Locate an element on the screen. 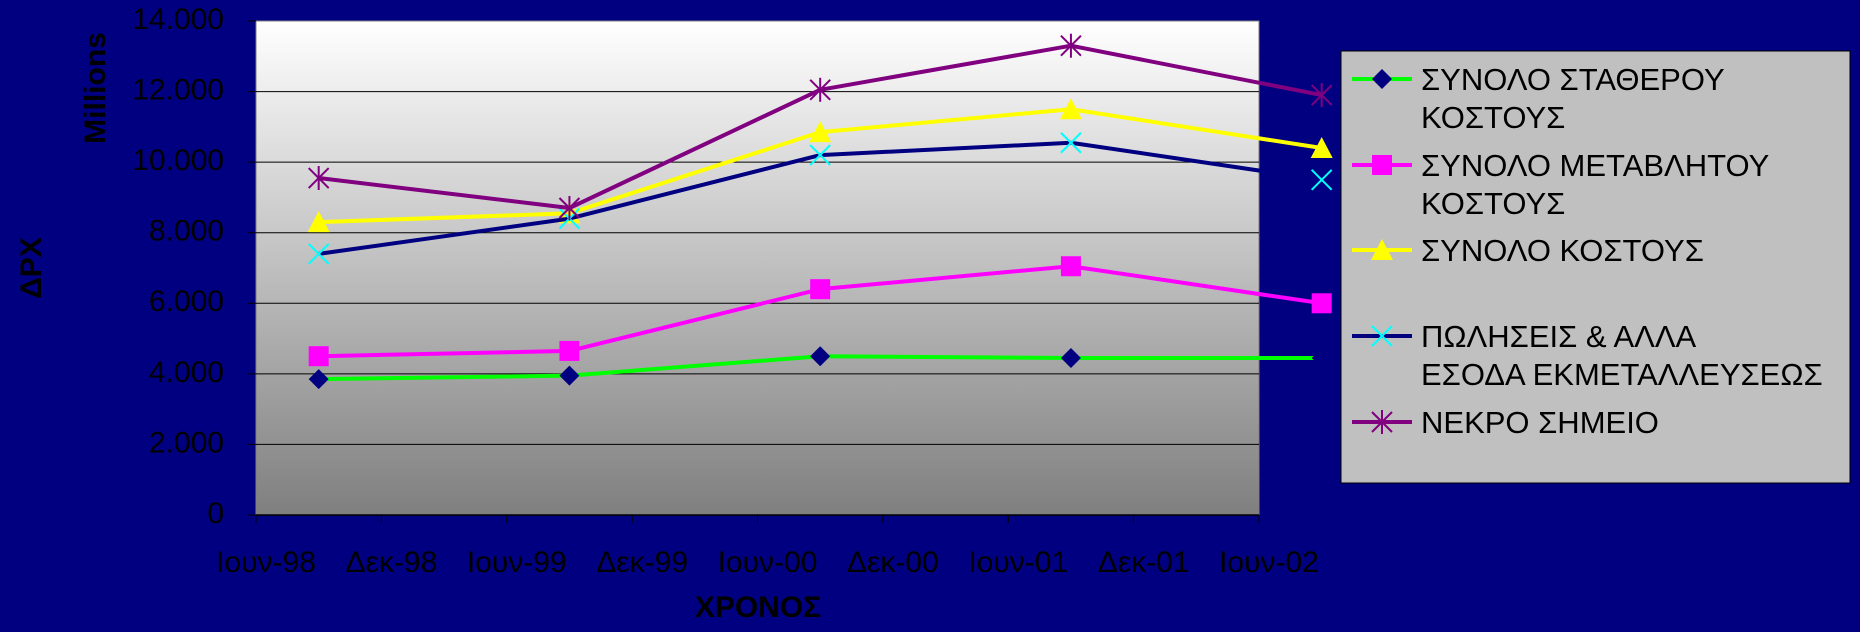 The height and width of the screenshot is (632, 1860). y-tick-label: 14.000 is located at coordinates (178, 19).